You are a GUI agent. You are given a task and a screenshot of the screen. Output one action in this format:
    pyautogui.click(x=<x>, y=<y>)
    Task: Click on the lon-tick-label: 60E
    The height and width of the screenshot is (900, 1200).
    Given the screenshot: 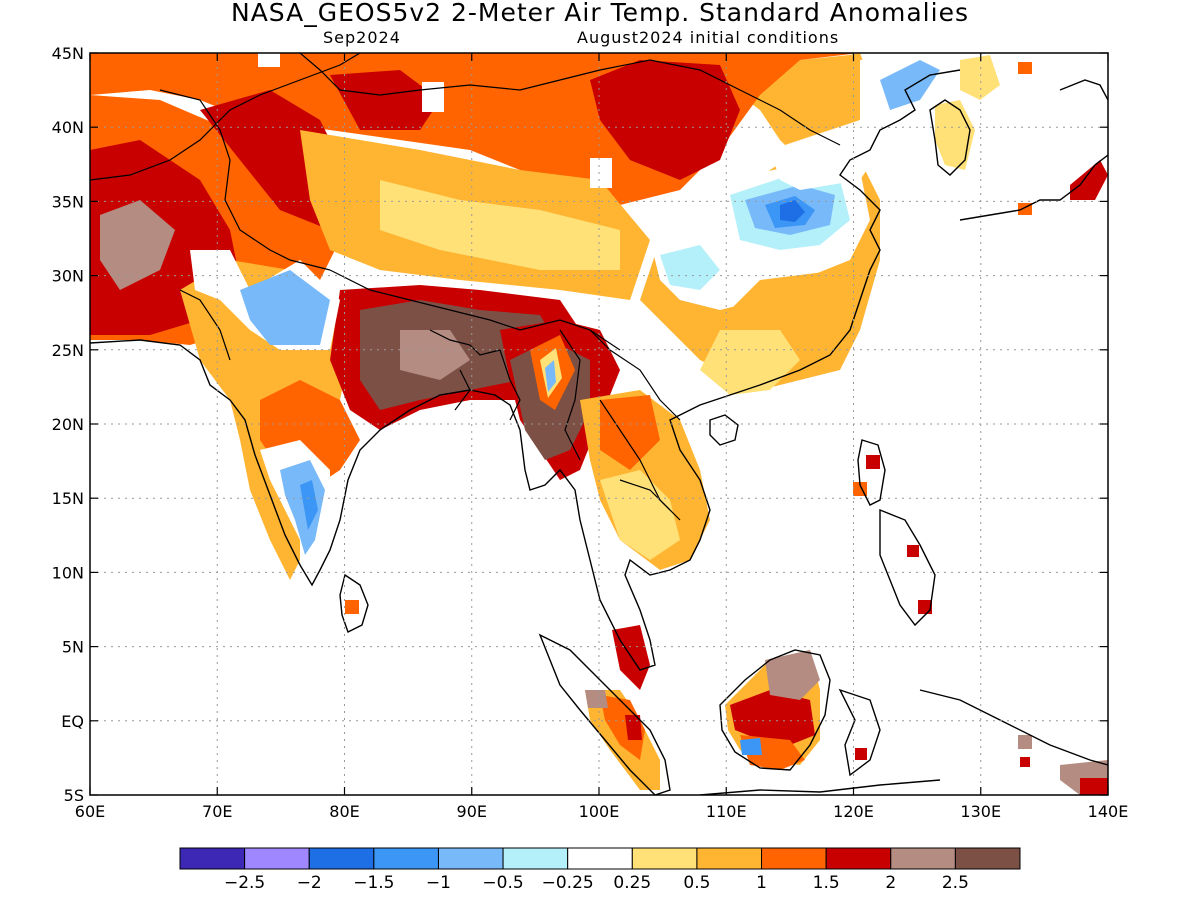 What is the action you would take?
    pyautogui.click(x=90, y=811)
    